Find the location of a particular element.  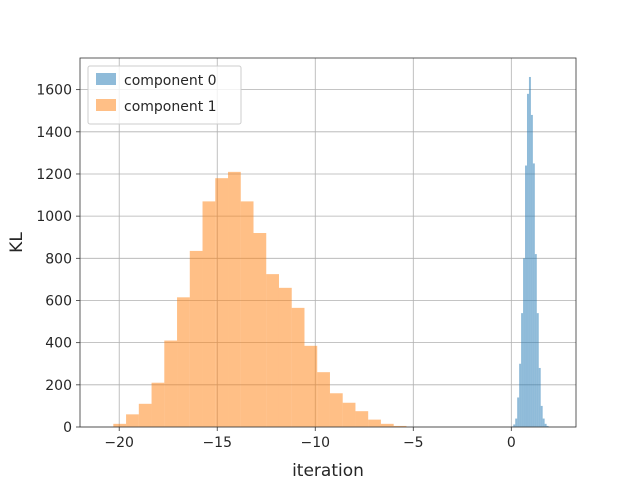

legend-box is located at coordinates (164, 95).